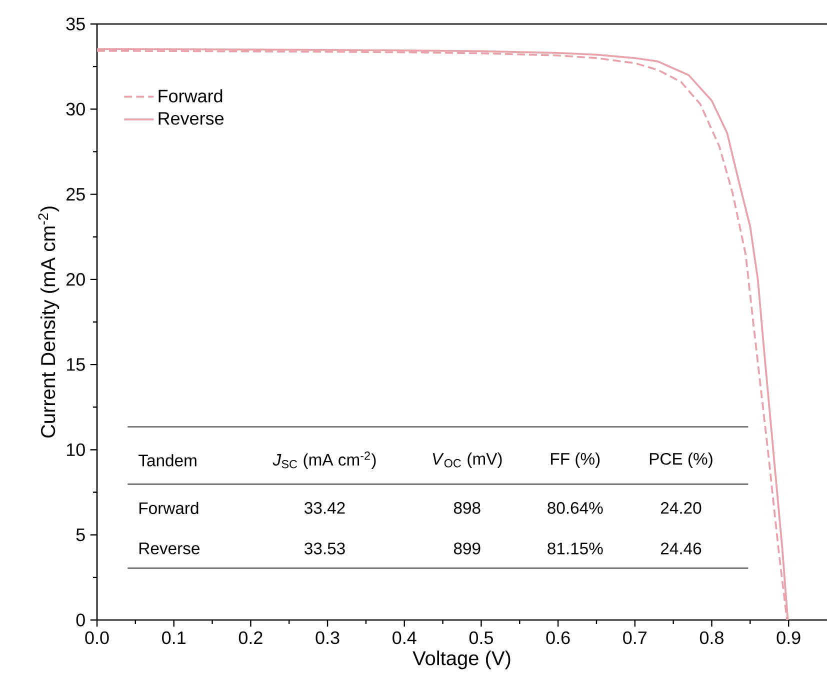  I want to click on x-tick-label: 0.2, so click(250, 637).